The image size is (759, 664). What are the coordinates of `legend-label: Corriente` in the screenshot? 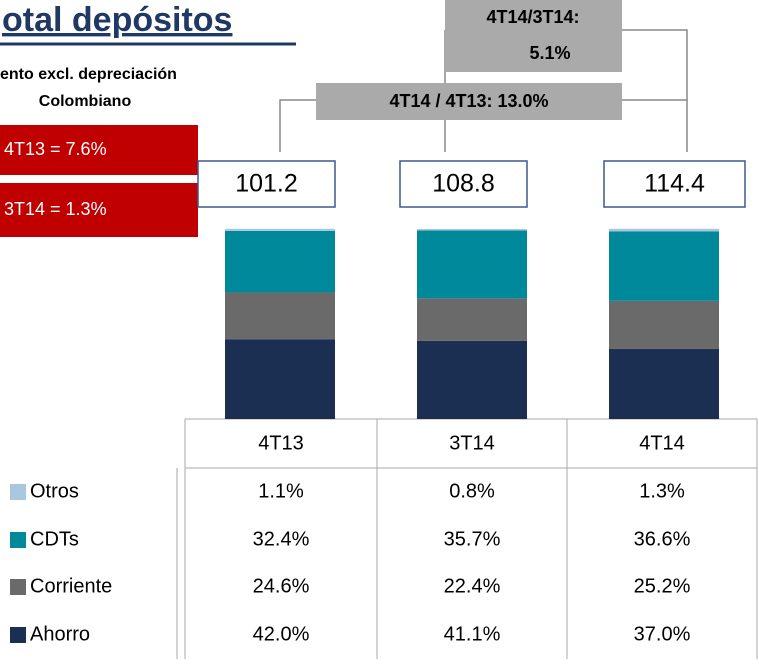 It's located at (71, 586).